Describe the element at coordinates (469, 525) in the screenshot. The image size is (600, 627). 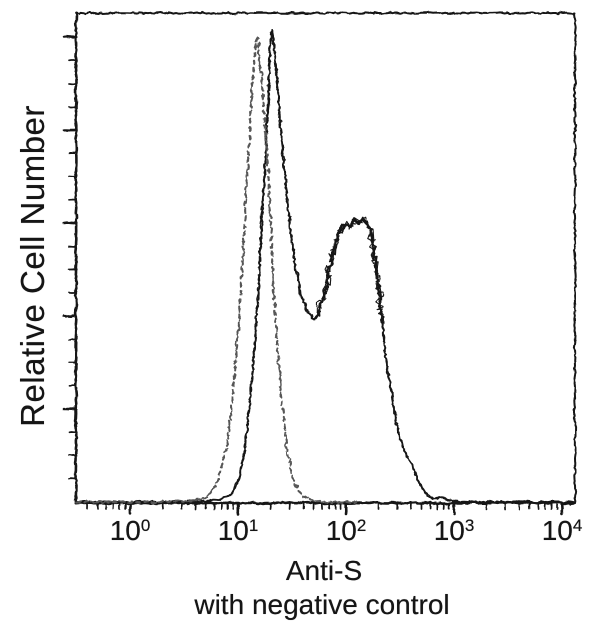
I see `x-tick-exponent: 3` at that location.